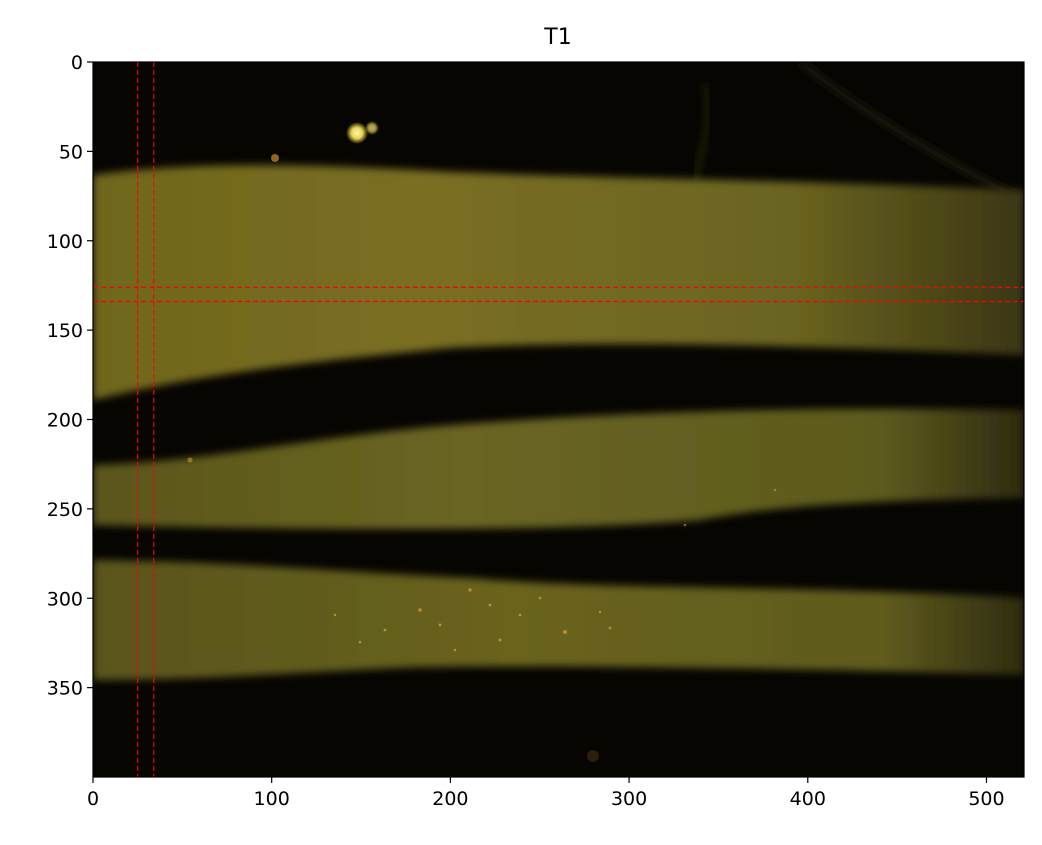 The width and height of the screenshot is (1042, 845). Describe the element at coordinates (629, 799) in the screenshot. I see `x-tick-label: 300` at that location.